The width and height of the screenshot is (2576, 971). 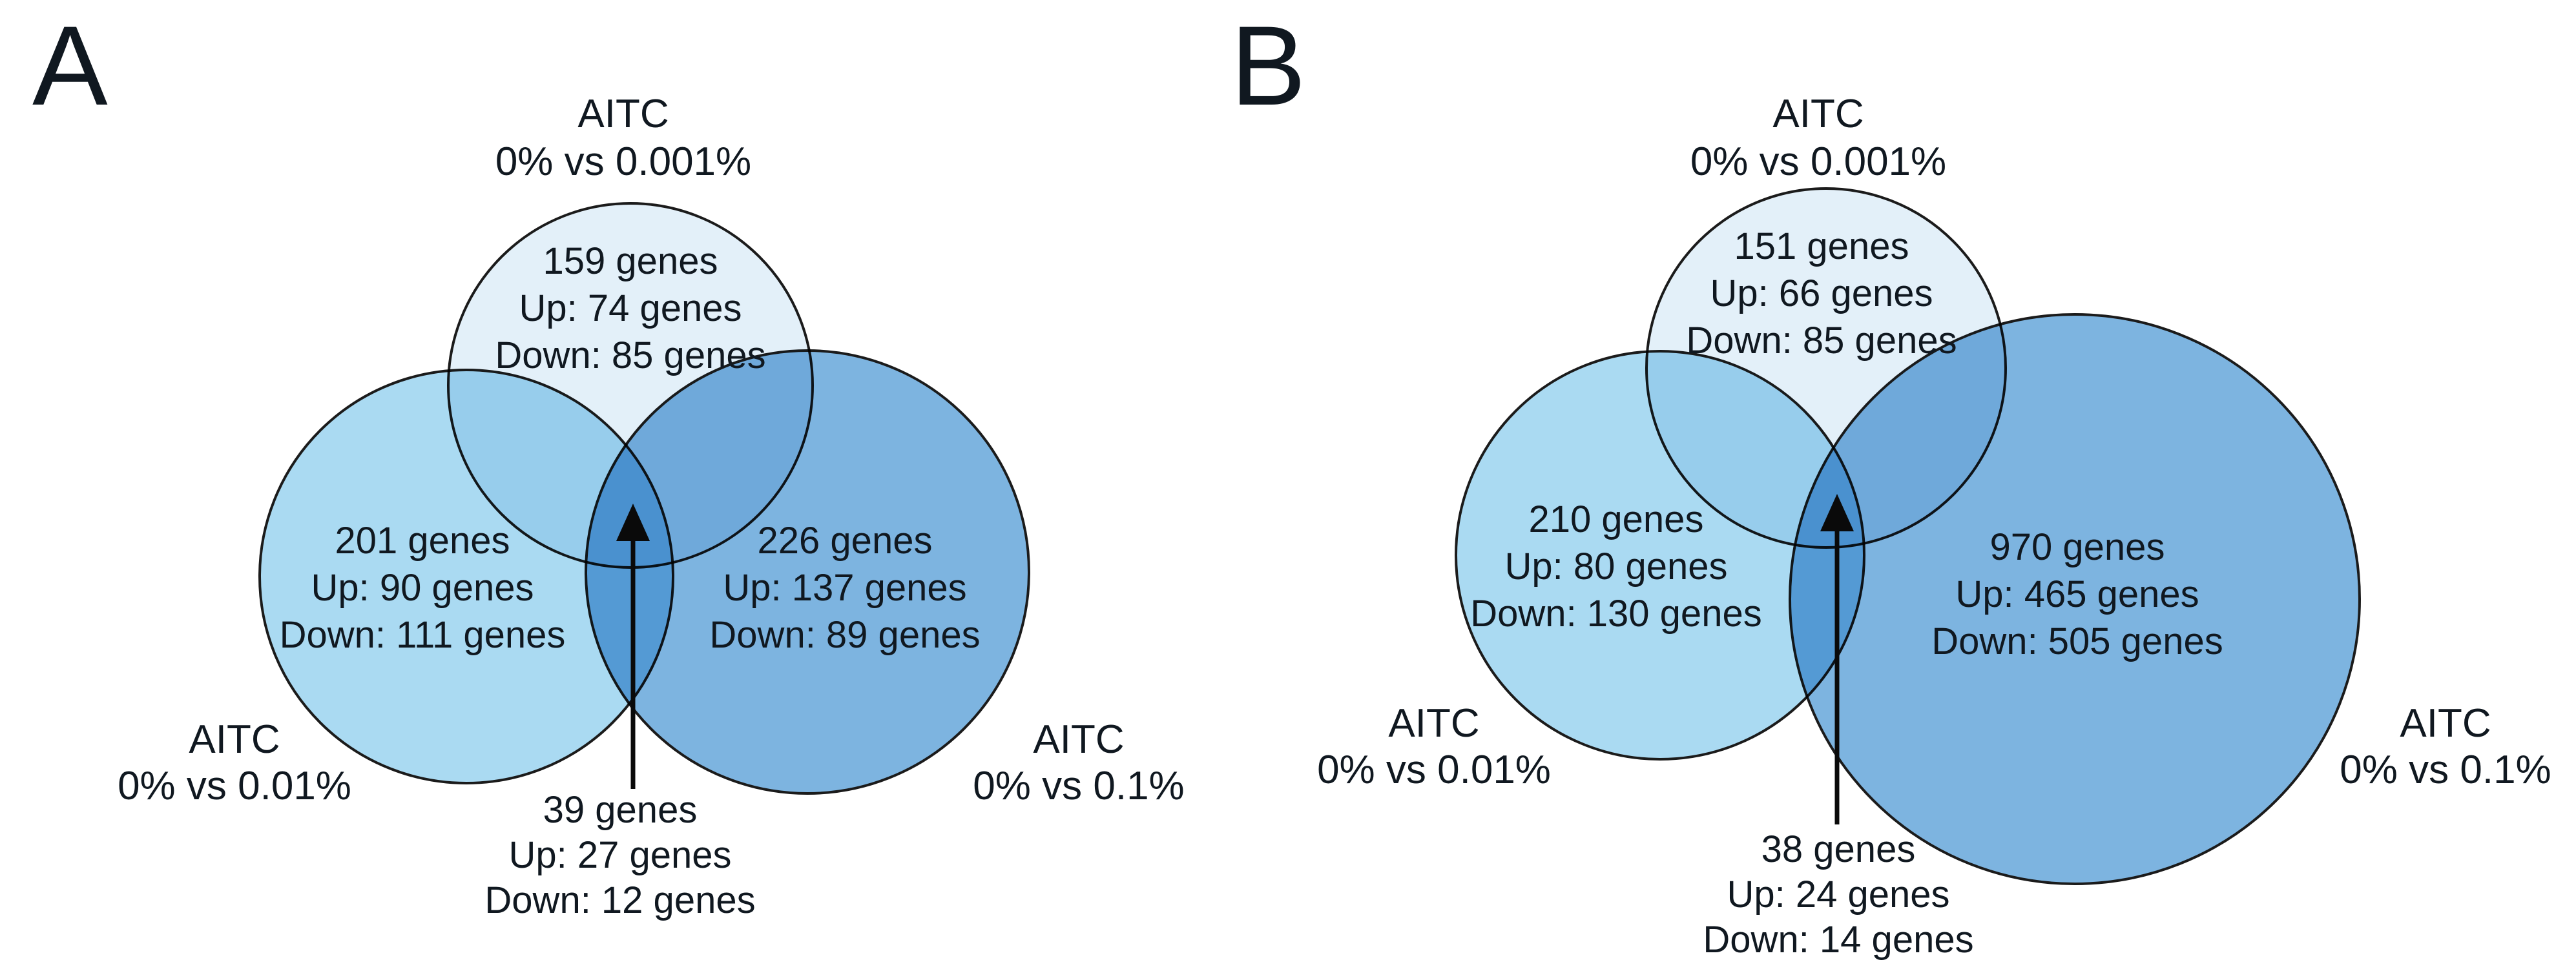 What do you see at coordinates (1079, 740) in the screenshot?
I see `panel-a-right-set-label-line1: AITC` at bounding box center [1079, 740].